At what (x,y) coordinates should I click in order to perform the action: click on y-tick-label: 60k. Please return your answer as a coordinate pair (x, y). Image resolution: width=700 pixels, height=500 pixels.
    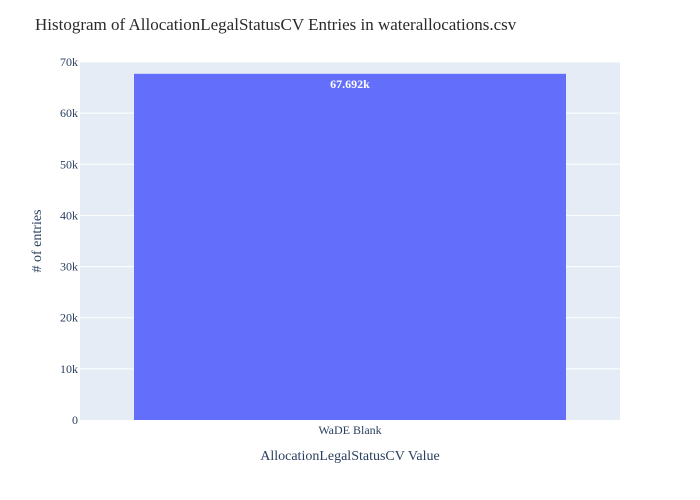
    Looking at the image, I should click on (69, 113).